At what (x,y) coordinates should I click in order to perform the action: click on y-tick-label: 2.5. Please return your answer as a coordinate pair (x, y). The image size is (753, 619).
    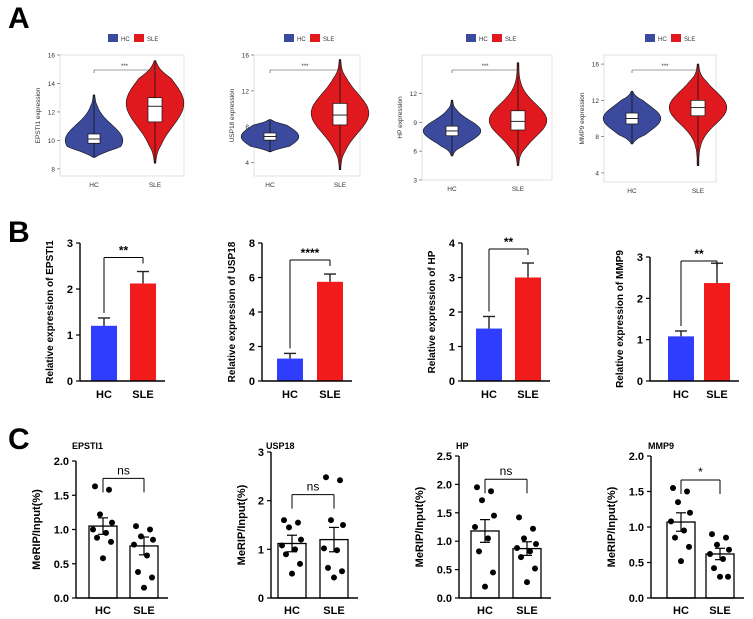
    Looking at the image, I should click on (444, 457).